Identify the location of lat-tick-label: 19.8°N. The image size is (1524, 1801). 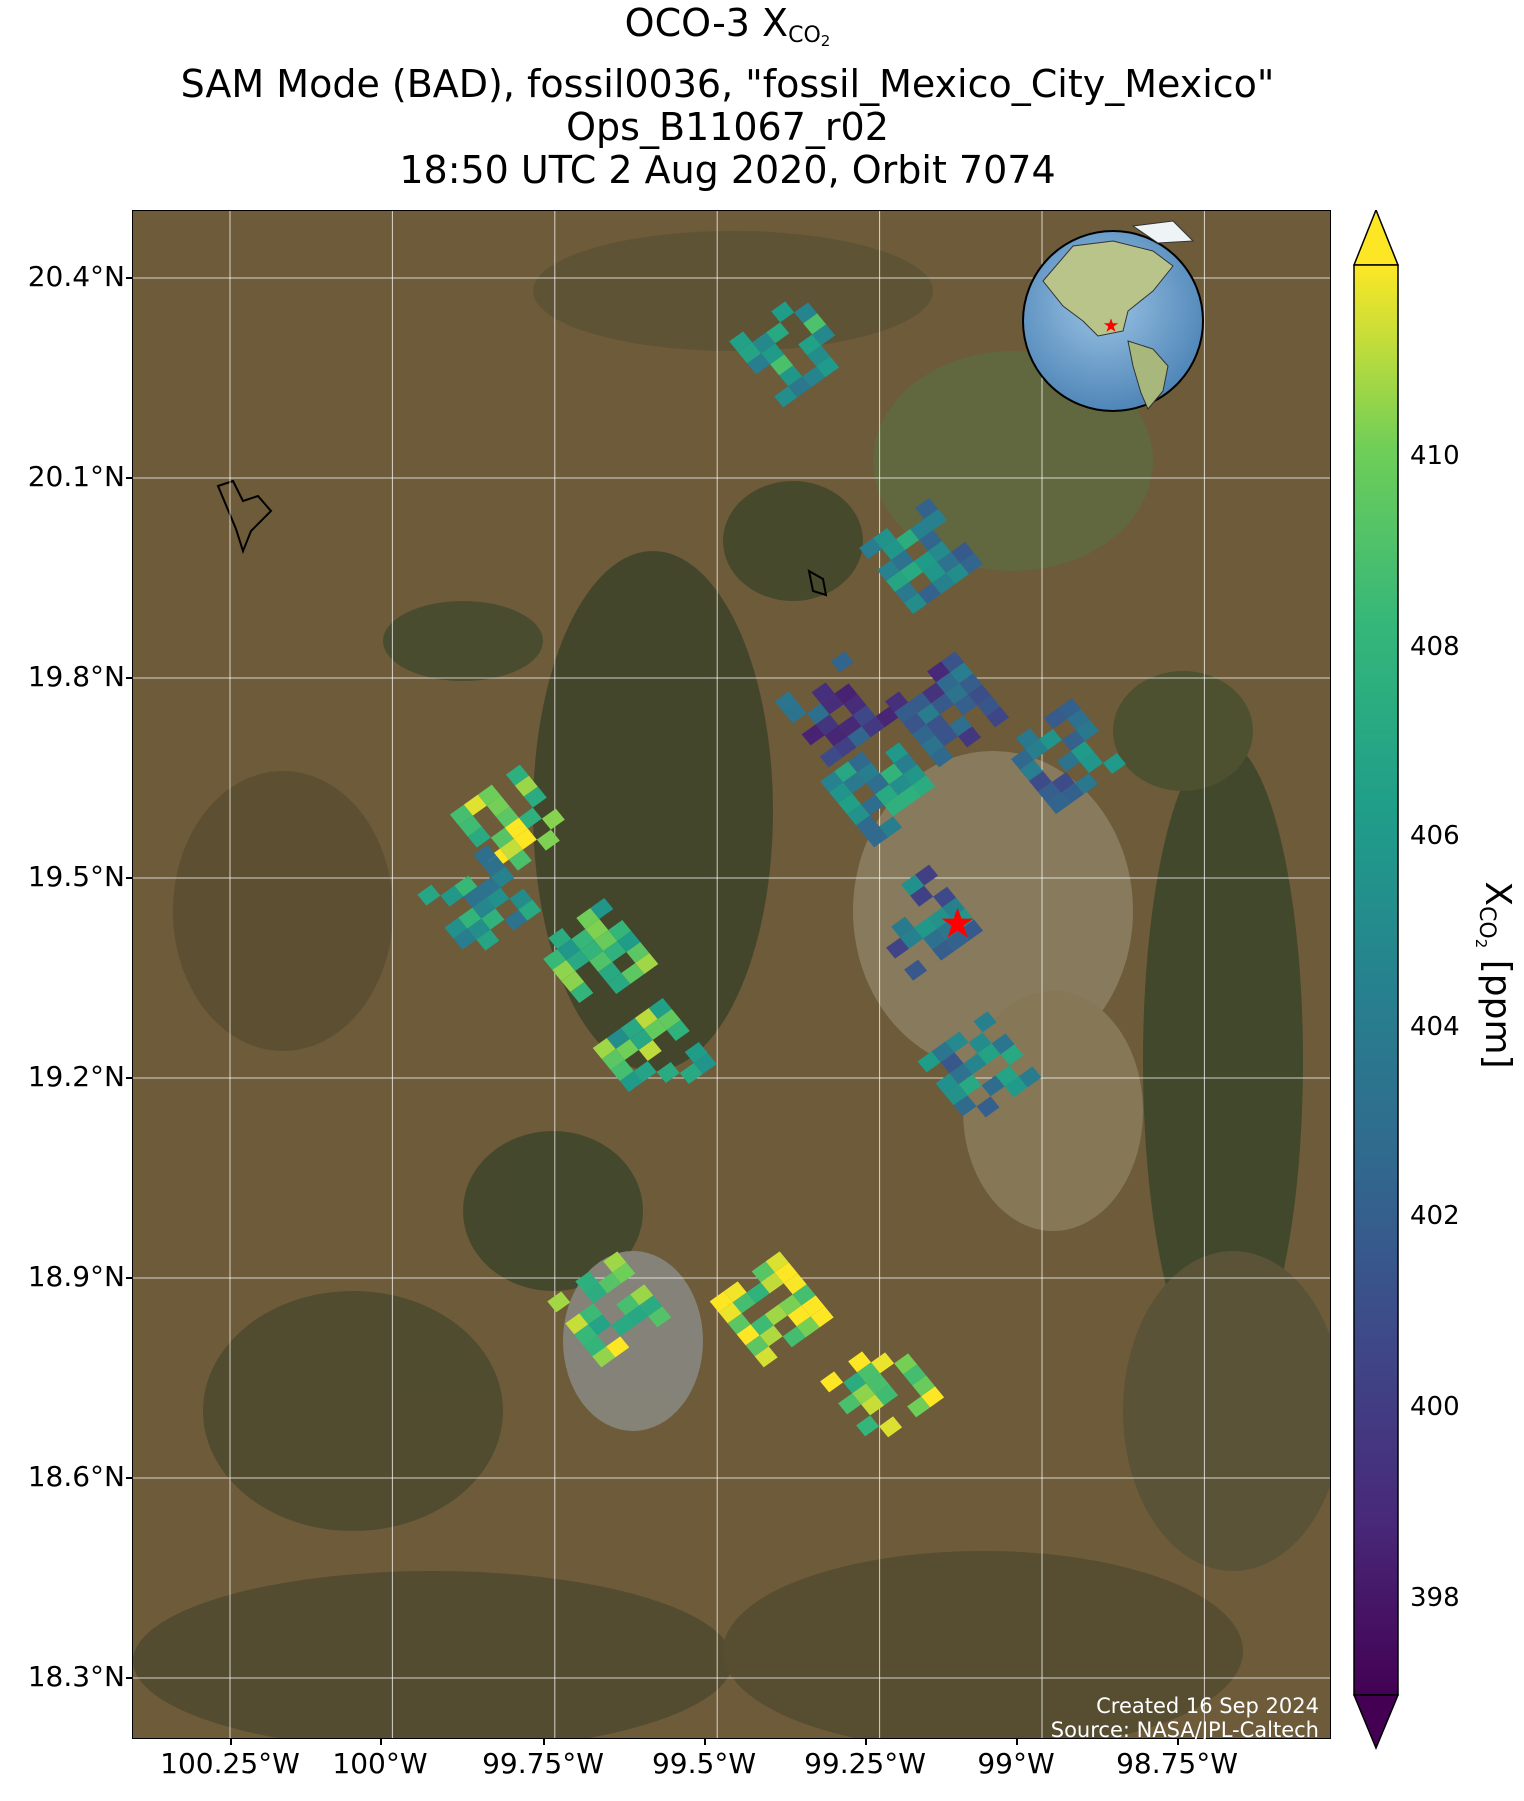
(76, 676).